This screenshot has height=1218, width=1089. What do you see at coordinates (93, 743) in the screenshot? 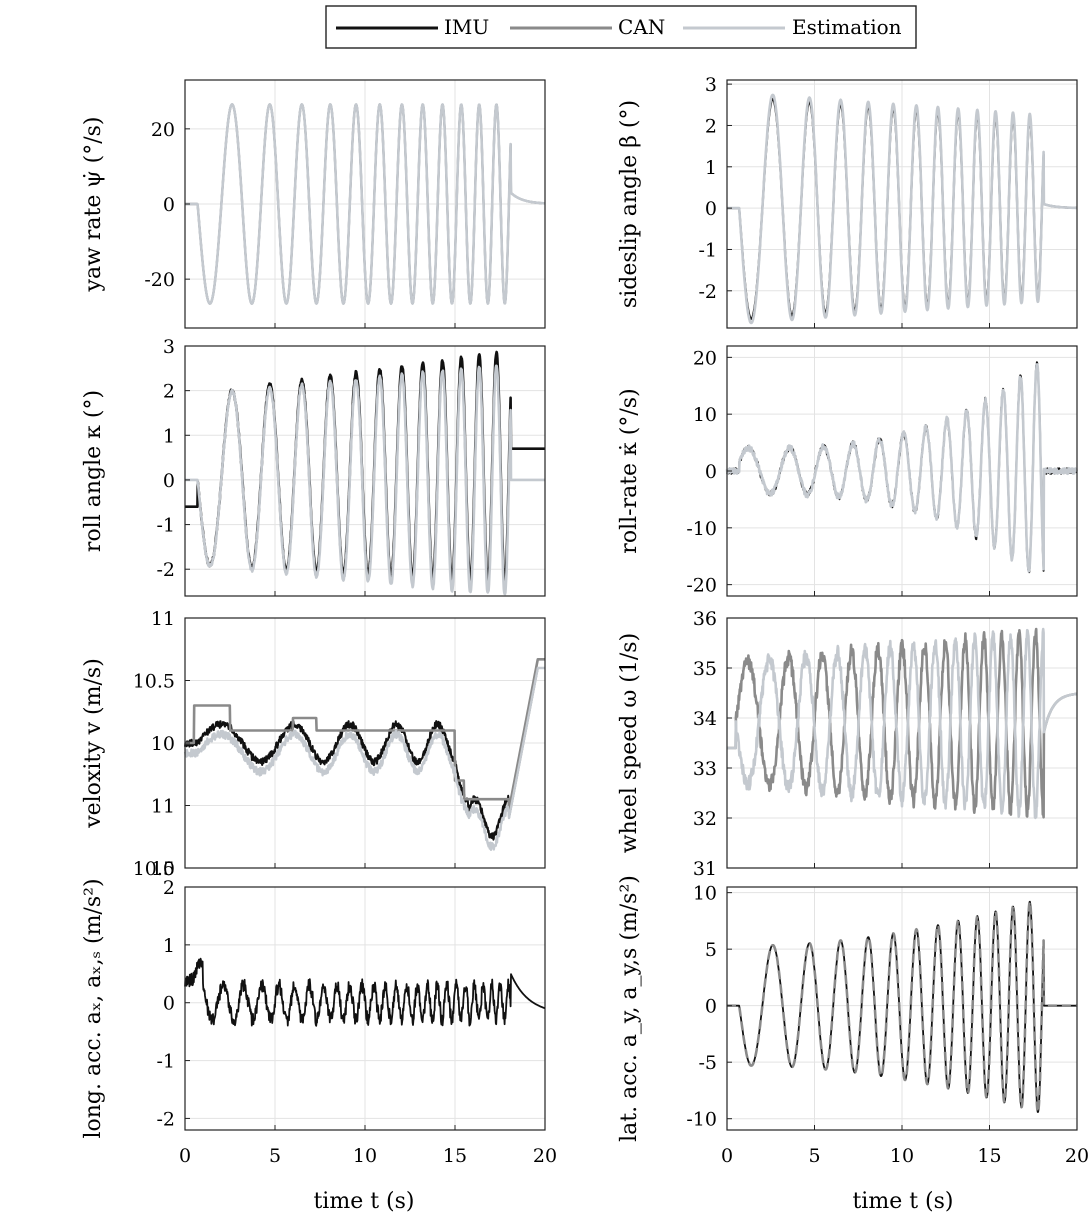
I see `ylabel-velocity: veloxity v (m/s)` at bounding box center [93, 743].